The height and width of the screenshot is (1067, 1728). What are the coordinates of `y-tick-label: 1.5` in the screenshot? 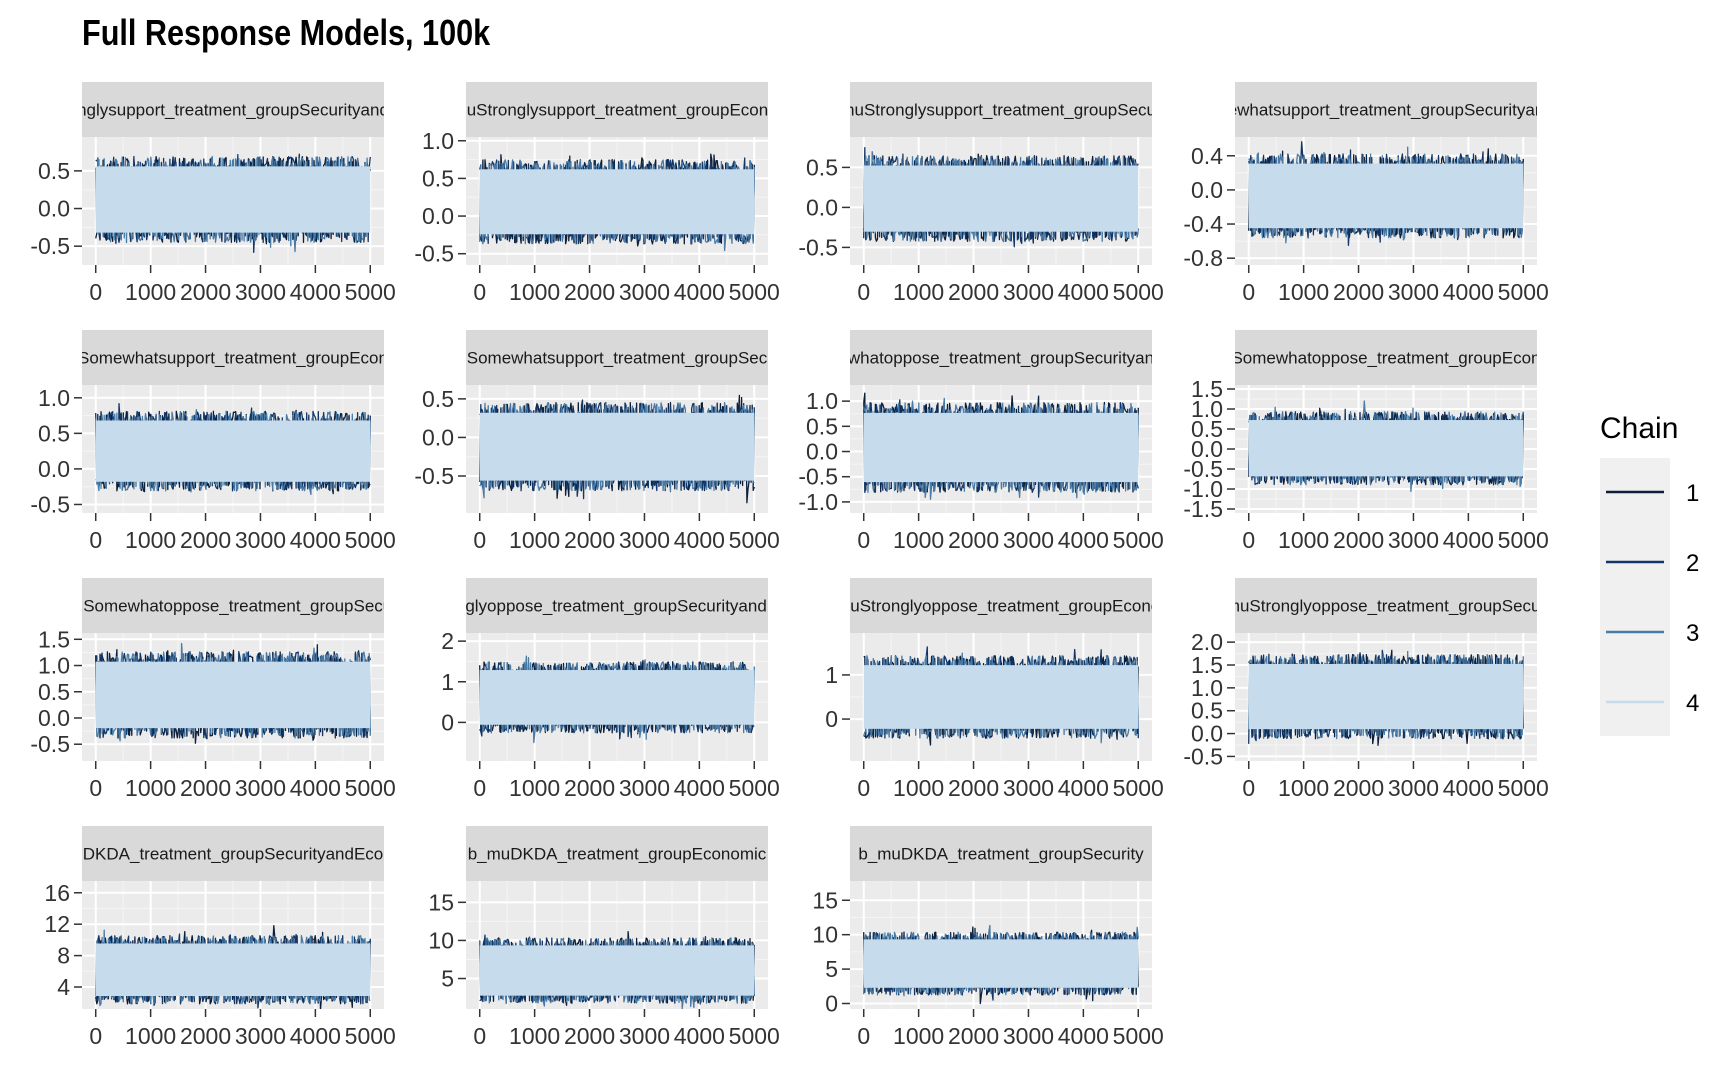 It's located at (1207, 389).